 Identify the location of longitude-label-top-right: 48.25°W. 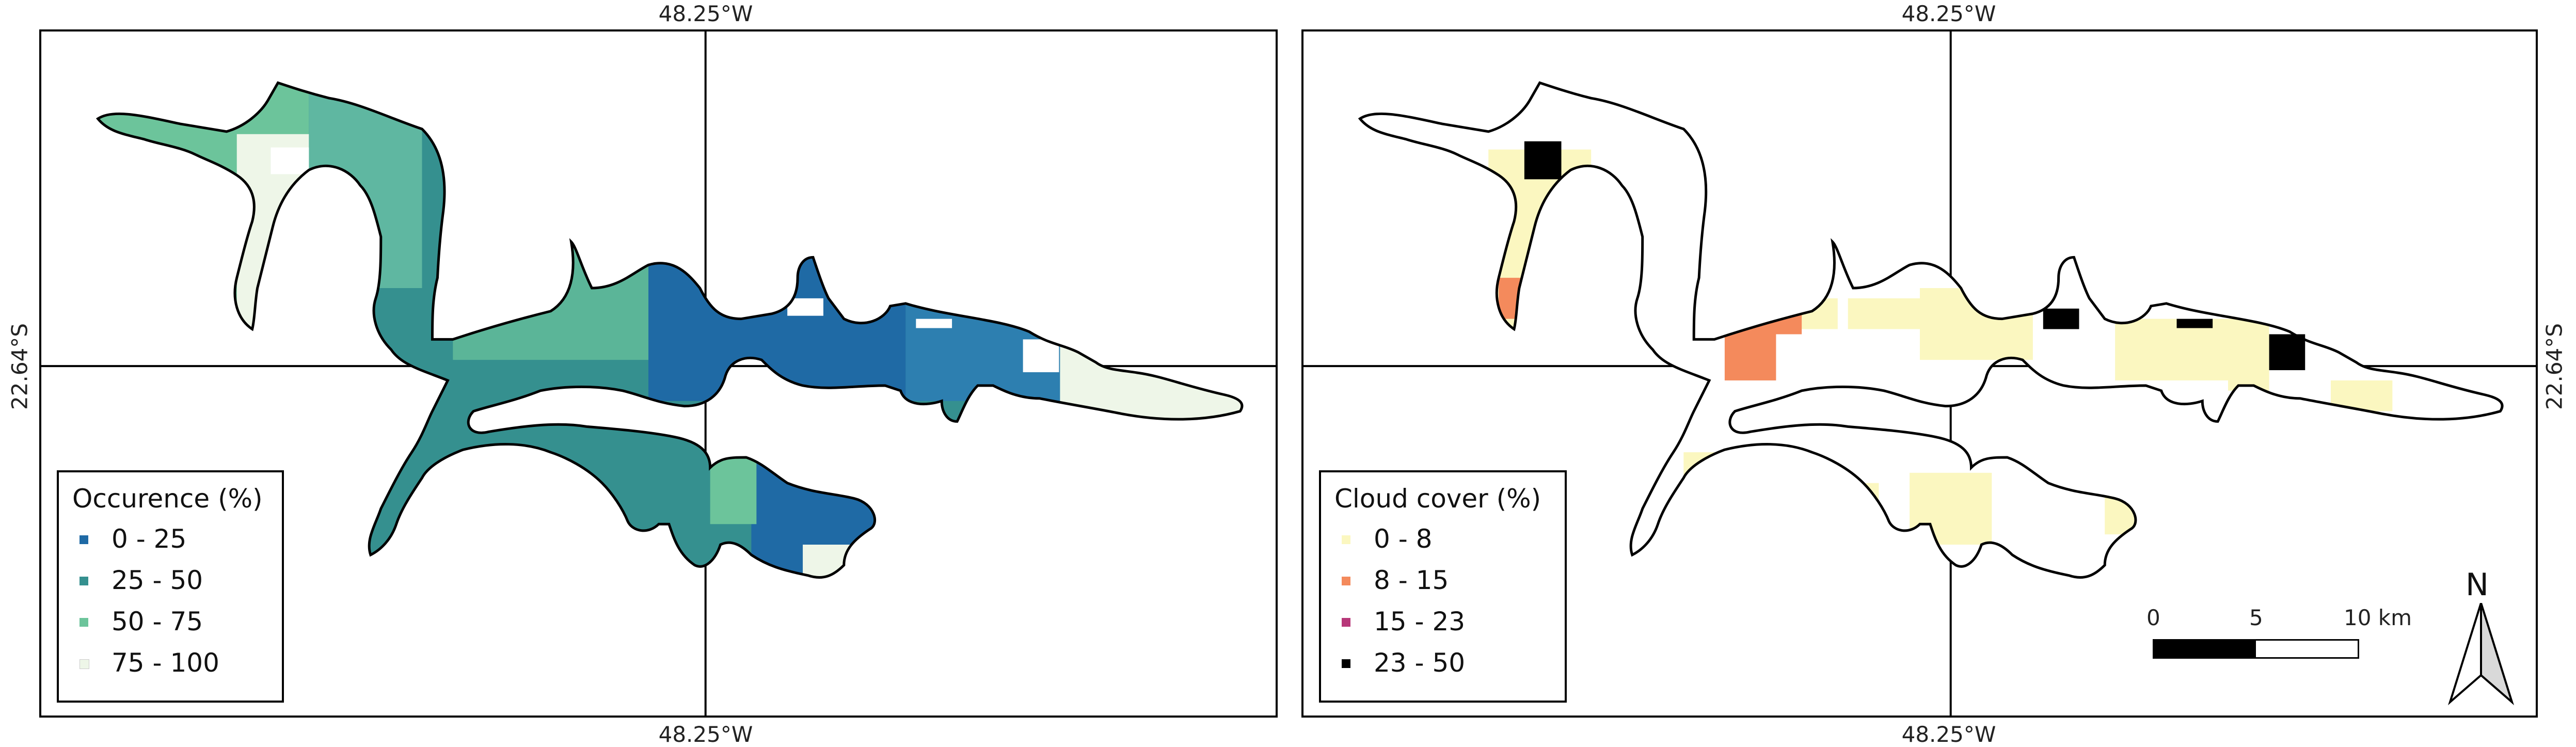
(1948, 13).